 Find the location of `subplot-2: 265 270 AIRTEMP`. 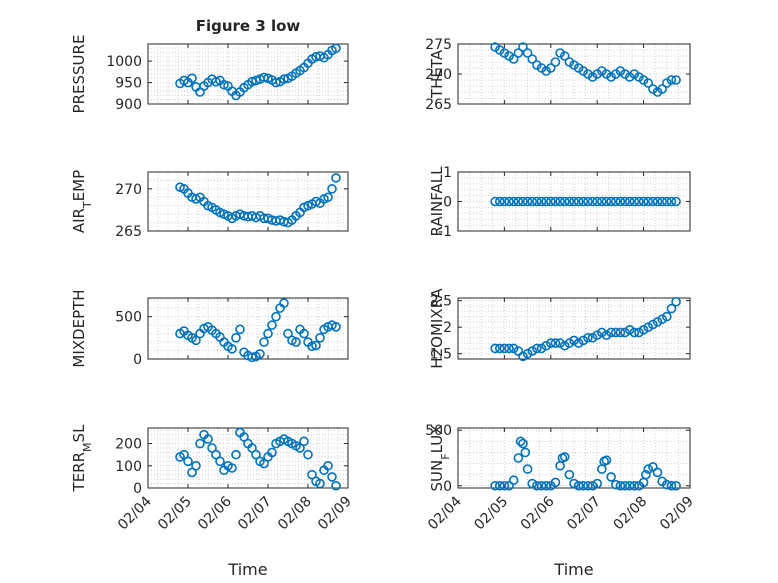

subplot-2: 265 270 AIRTEMP is located at coordinates (209, 205).